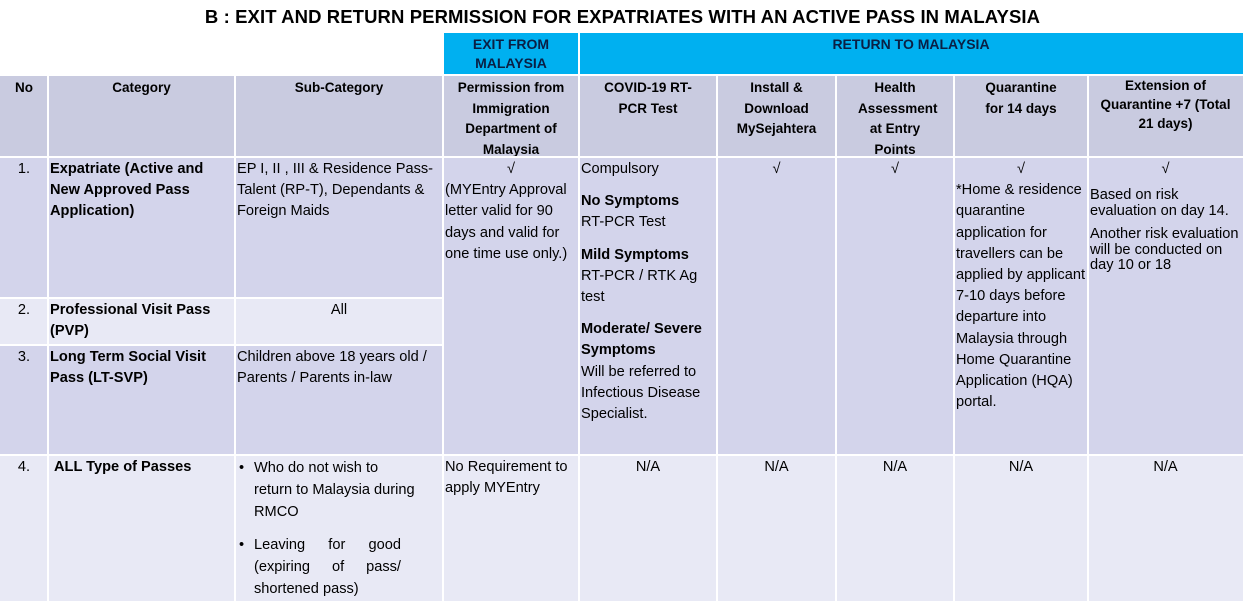  Describe the element at coordinates (24, 400) in the screenshot. I see `row3-no: 3.` at that location.